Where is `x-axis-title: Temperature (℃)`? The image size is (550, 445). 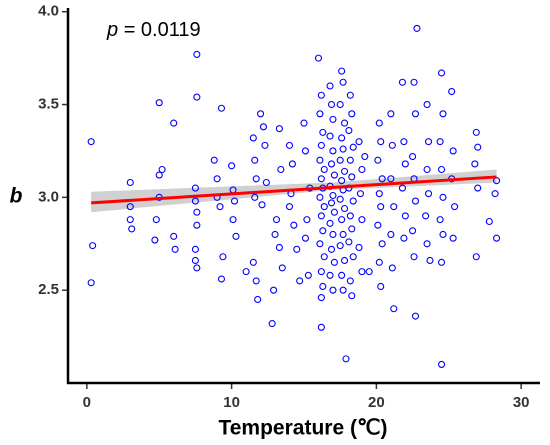
x-axis-title: Temperature (℃) is located at coordinates (302, 428).